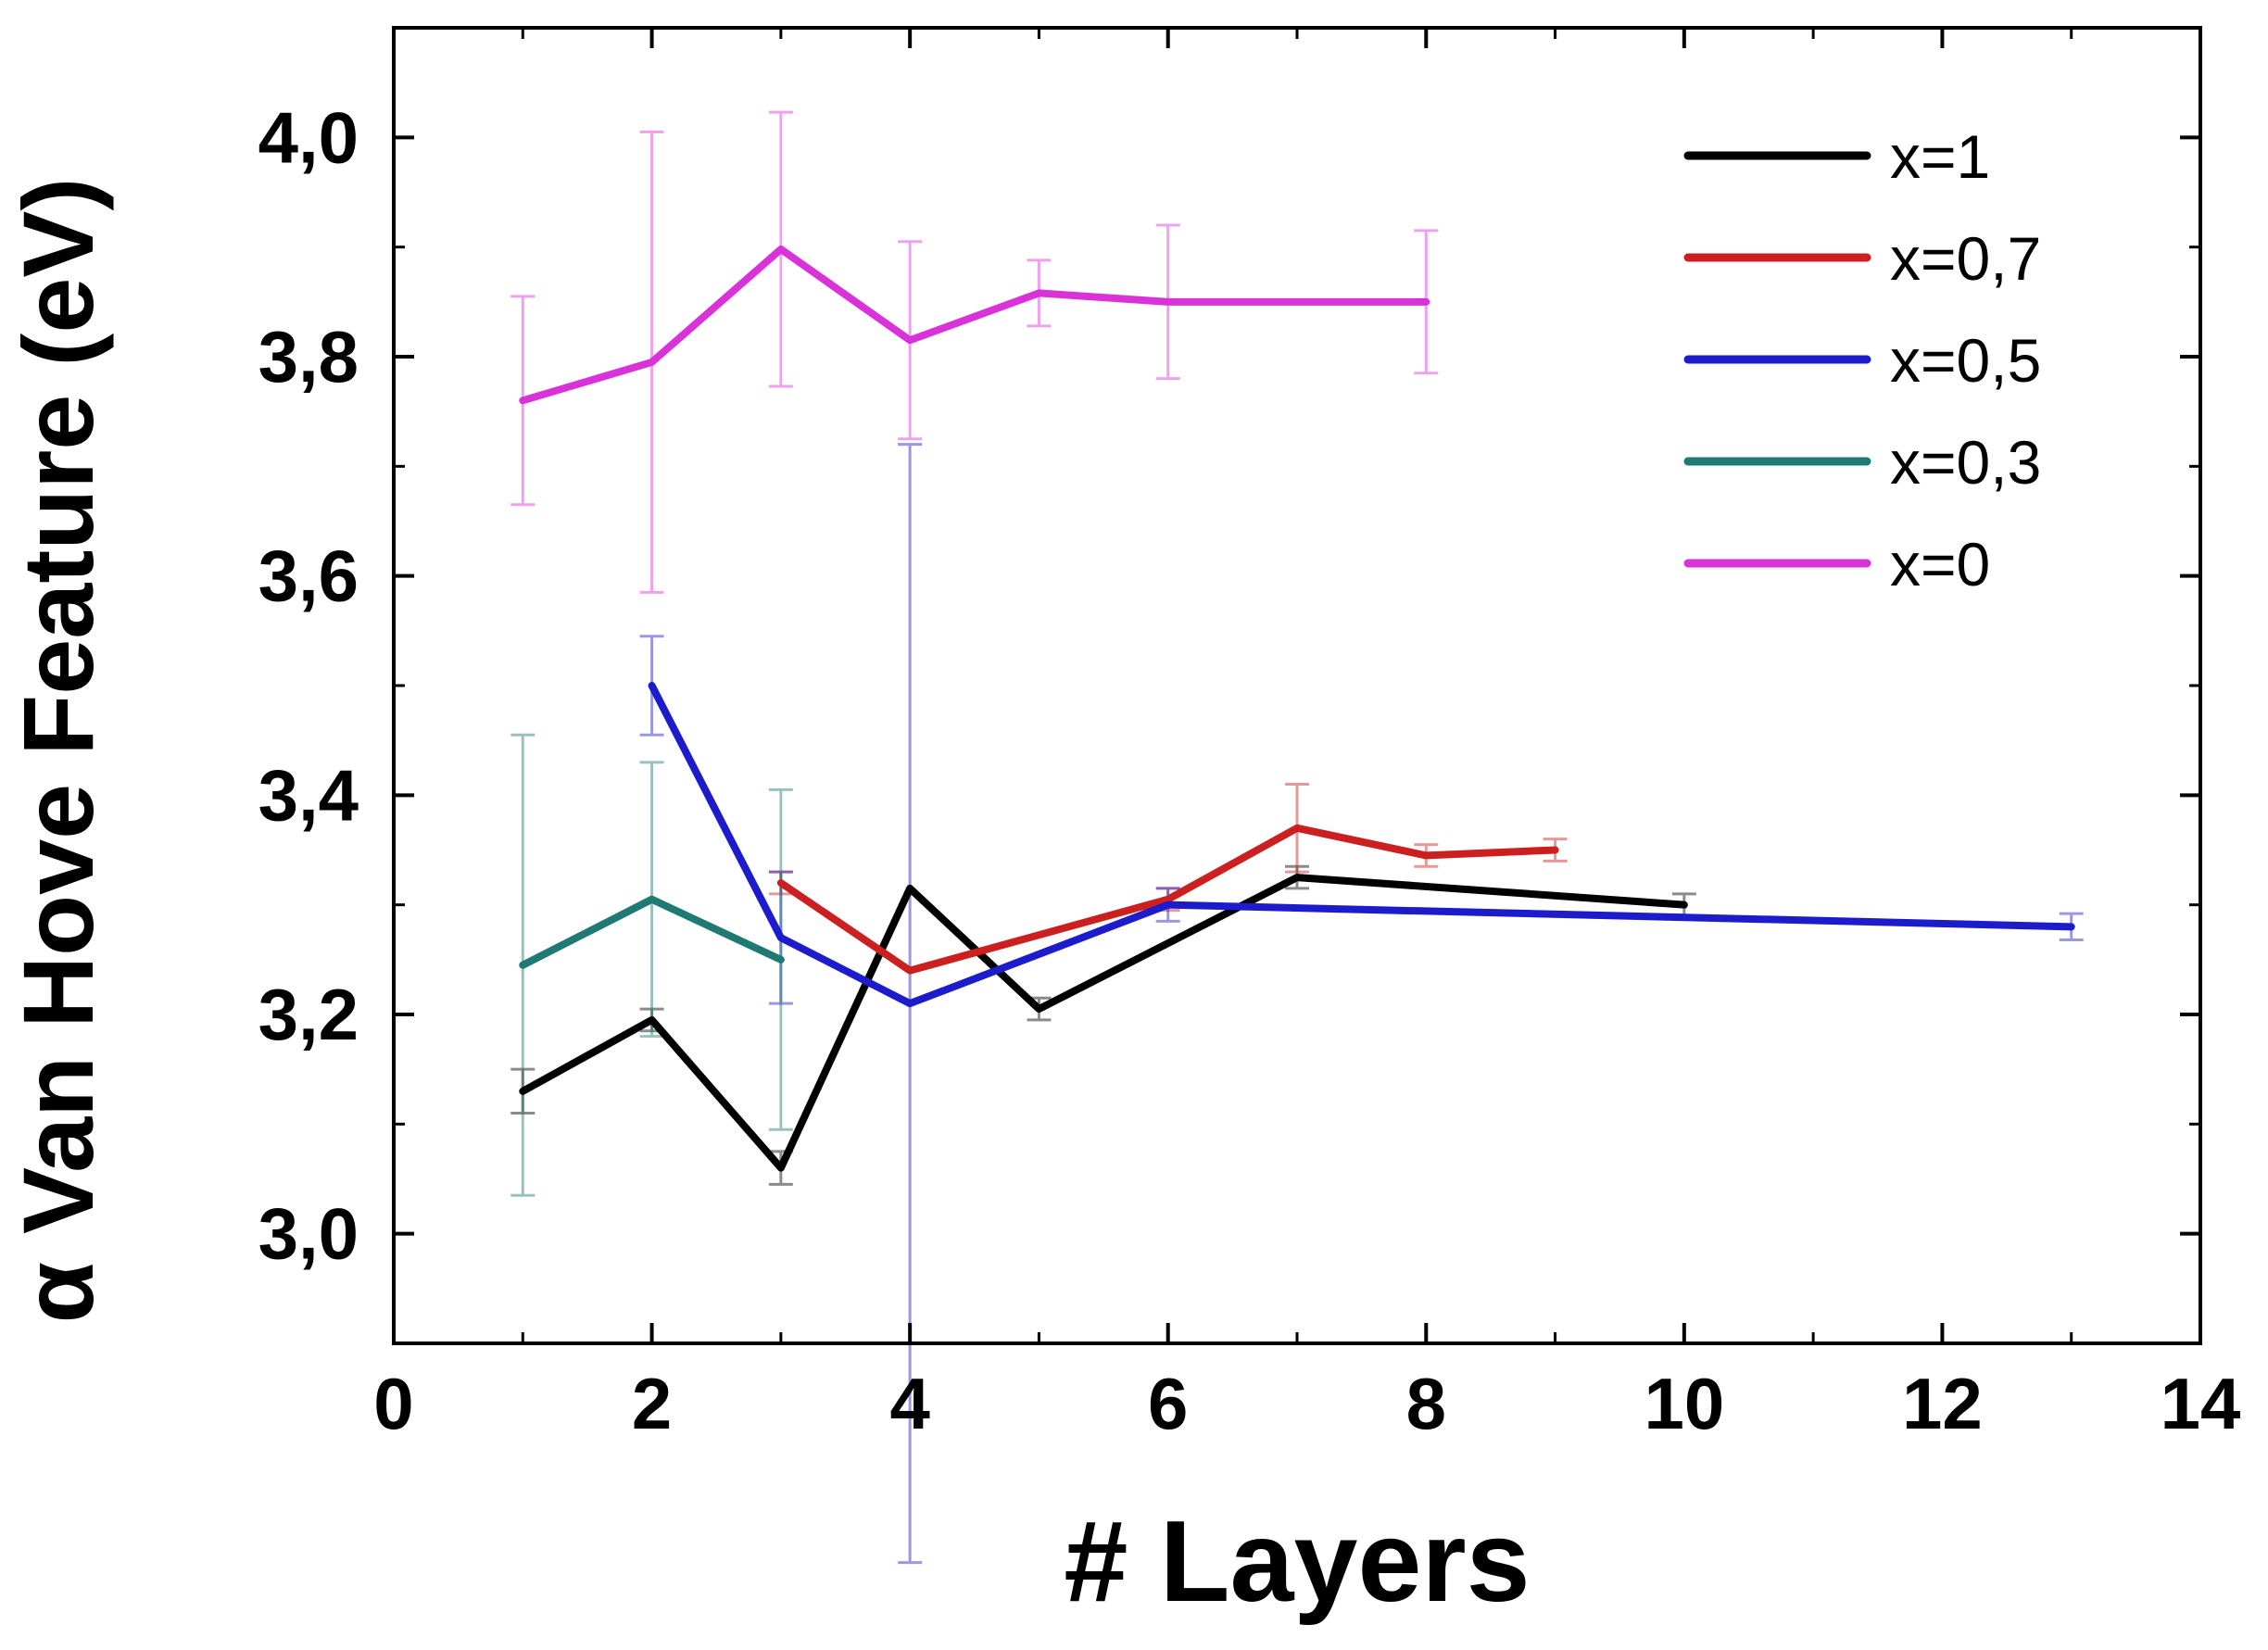 The width and height of the screenshot is (2268, 1650). What do you see at coordinates (308, 795) in the screenshot?
I see `y-tick-label: 3,4` at bounding box center [308, 795].